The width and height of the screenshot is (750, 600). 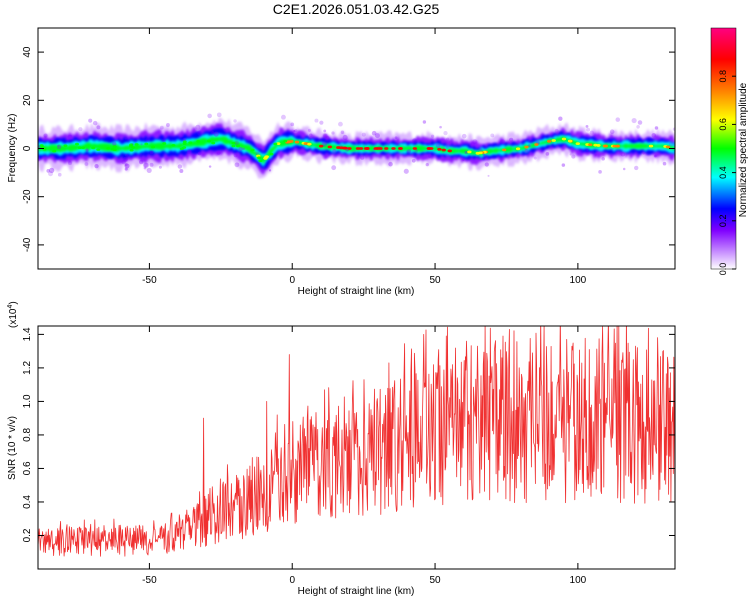 I want to click on figure-title: C2E1.2026.051.03.42.G25, so click(x=356, y=9).